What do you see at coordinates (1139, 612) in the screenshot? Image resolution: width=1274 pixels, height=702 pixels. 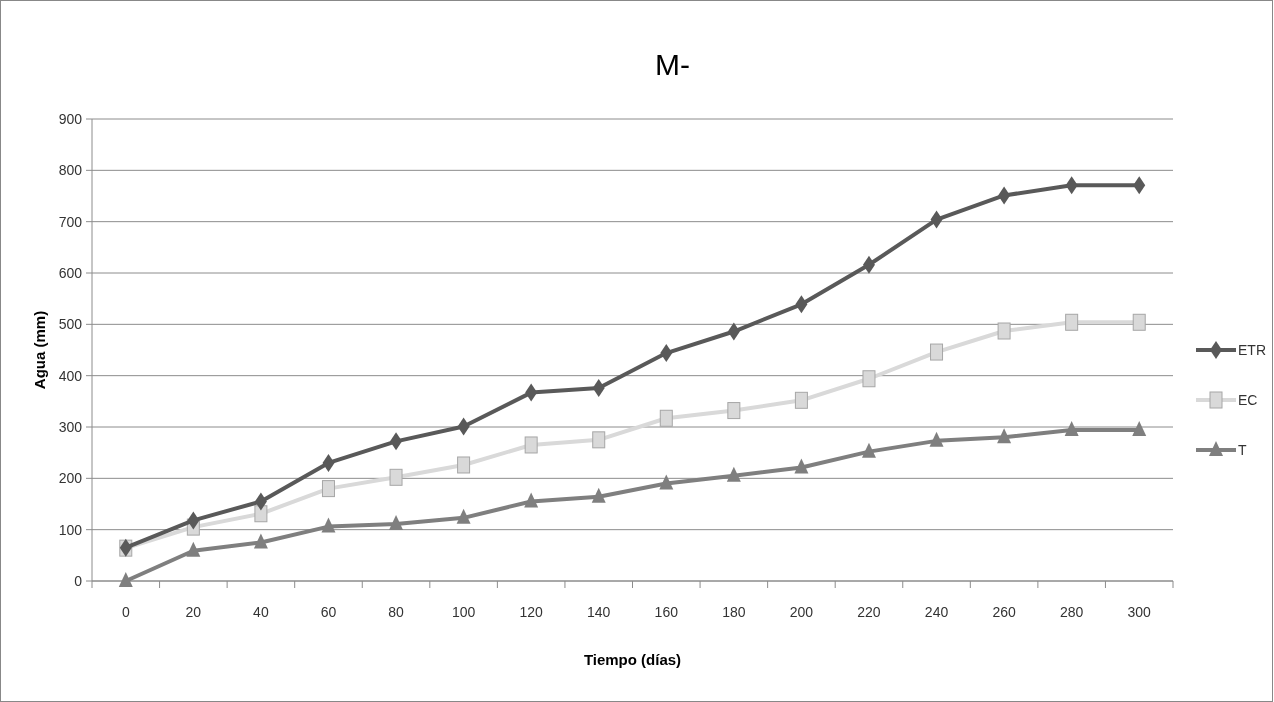 I see `x-tick-label: 300` at bounding box center [1139, 612].